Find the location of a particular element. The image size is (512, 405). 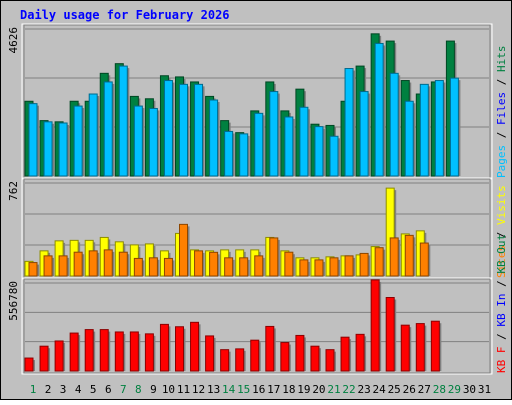

x-tick-label: 9 is located at coordinates (153, 389).